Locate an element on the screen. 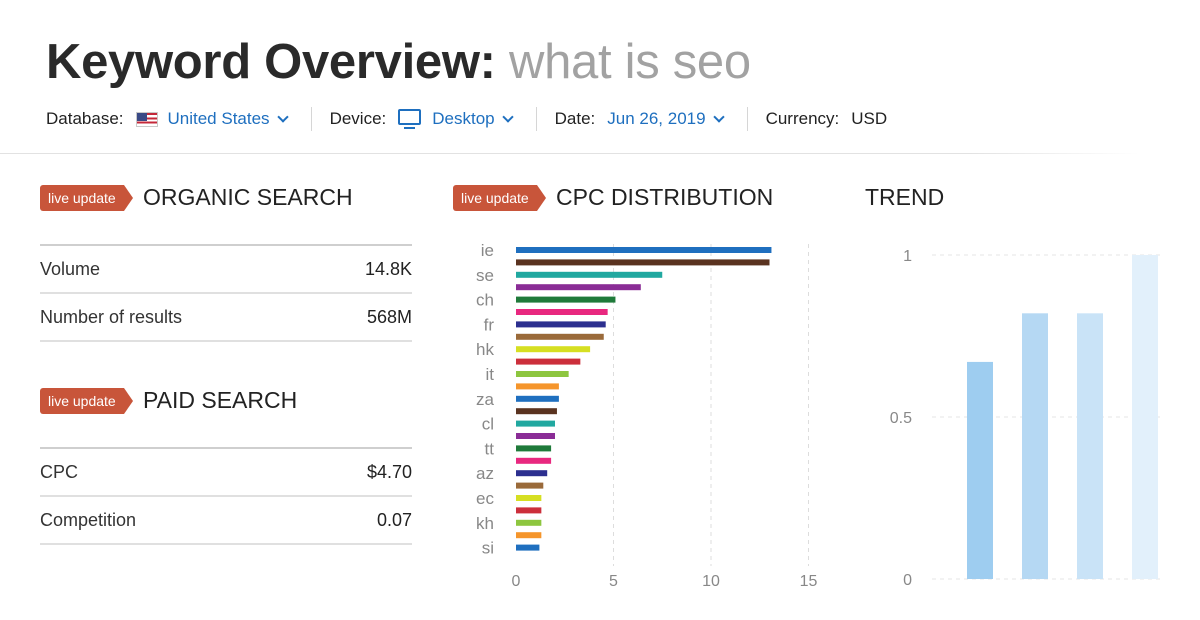  metric-value: 0.07 is located at coordinates (394, 519).